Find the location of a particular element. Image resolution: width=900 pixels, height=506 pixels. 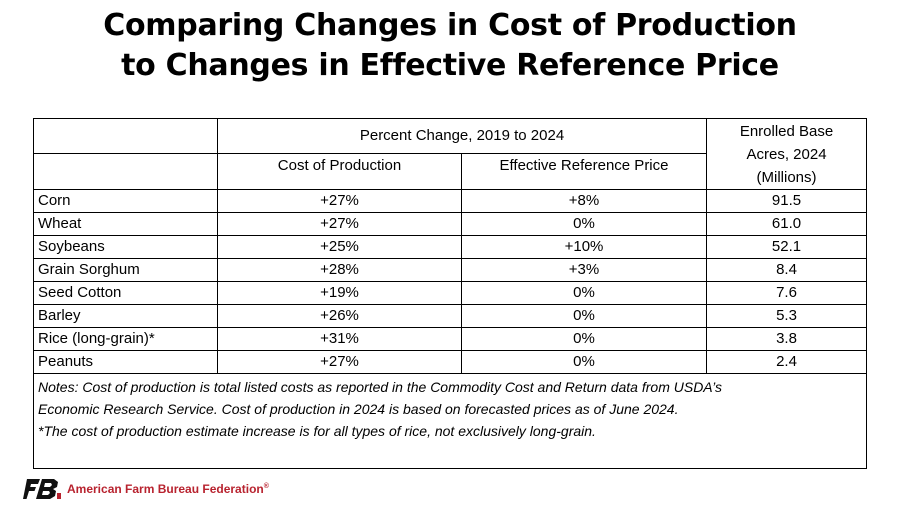

acres-cell: 61.0 is located at coordinates (787, 224).